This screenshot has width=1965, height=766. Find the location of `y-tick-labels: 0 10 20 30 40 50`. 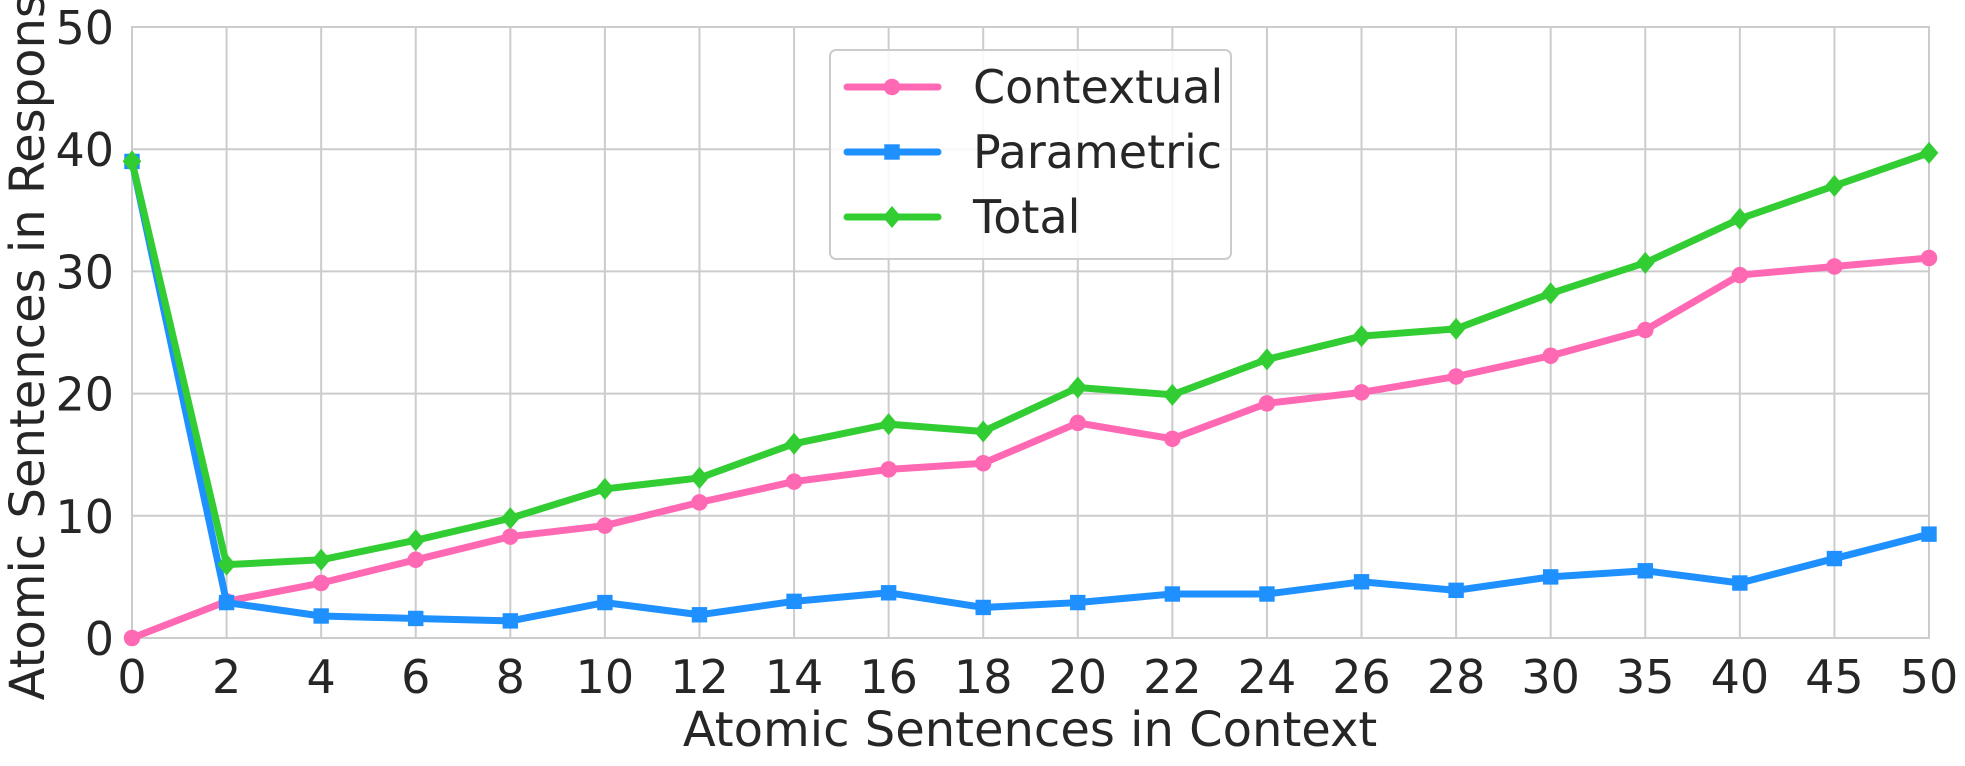

y-tick-labels: 0 10 20 30 40 50 is located at coordinates (84, 333).